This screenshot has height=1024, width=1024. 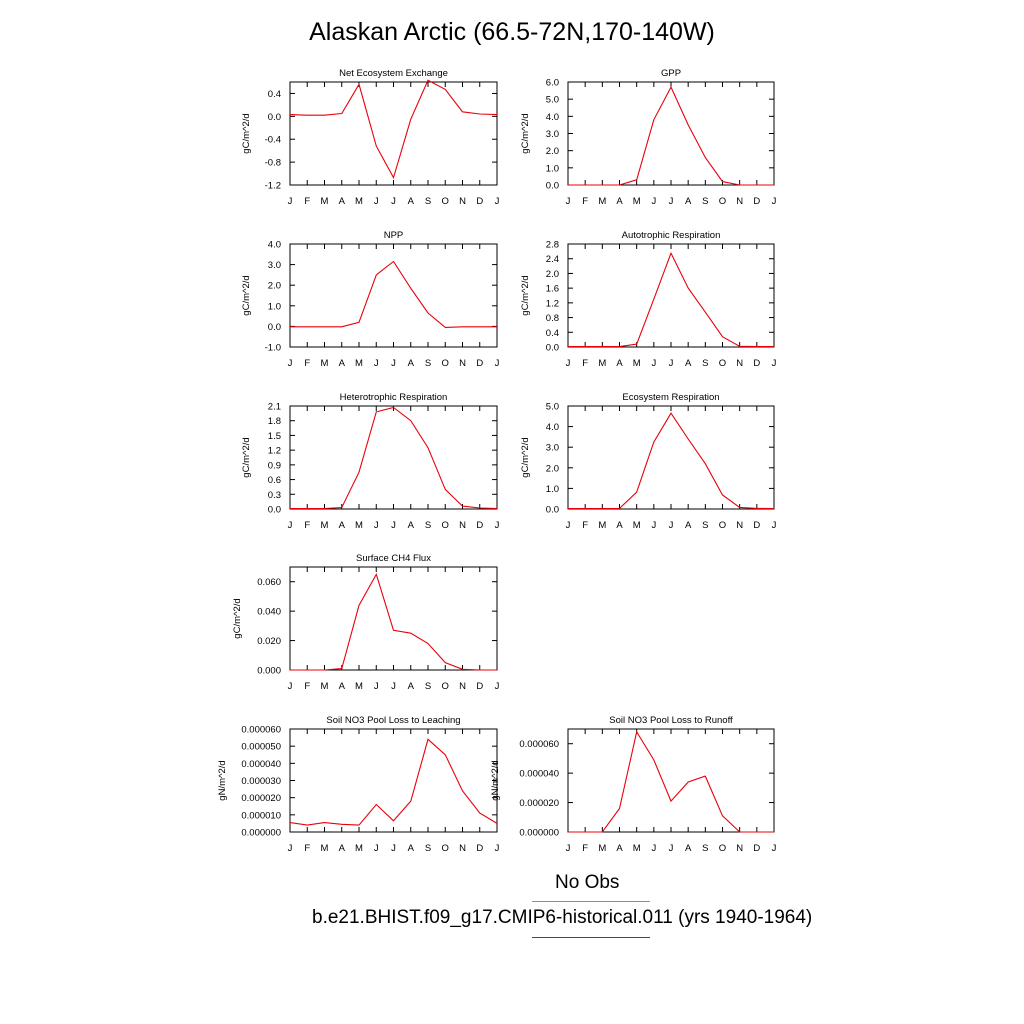 I want to click on panel-title: Surface CH4 Flux, so click(x=393, y=558).